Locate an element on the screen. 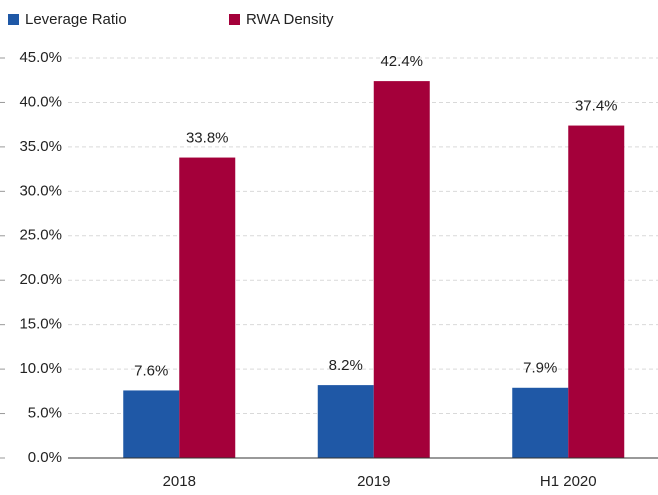  y-tick-label: 45.0% is located at coordinates (40, 57).